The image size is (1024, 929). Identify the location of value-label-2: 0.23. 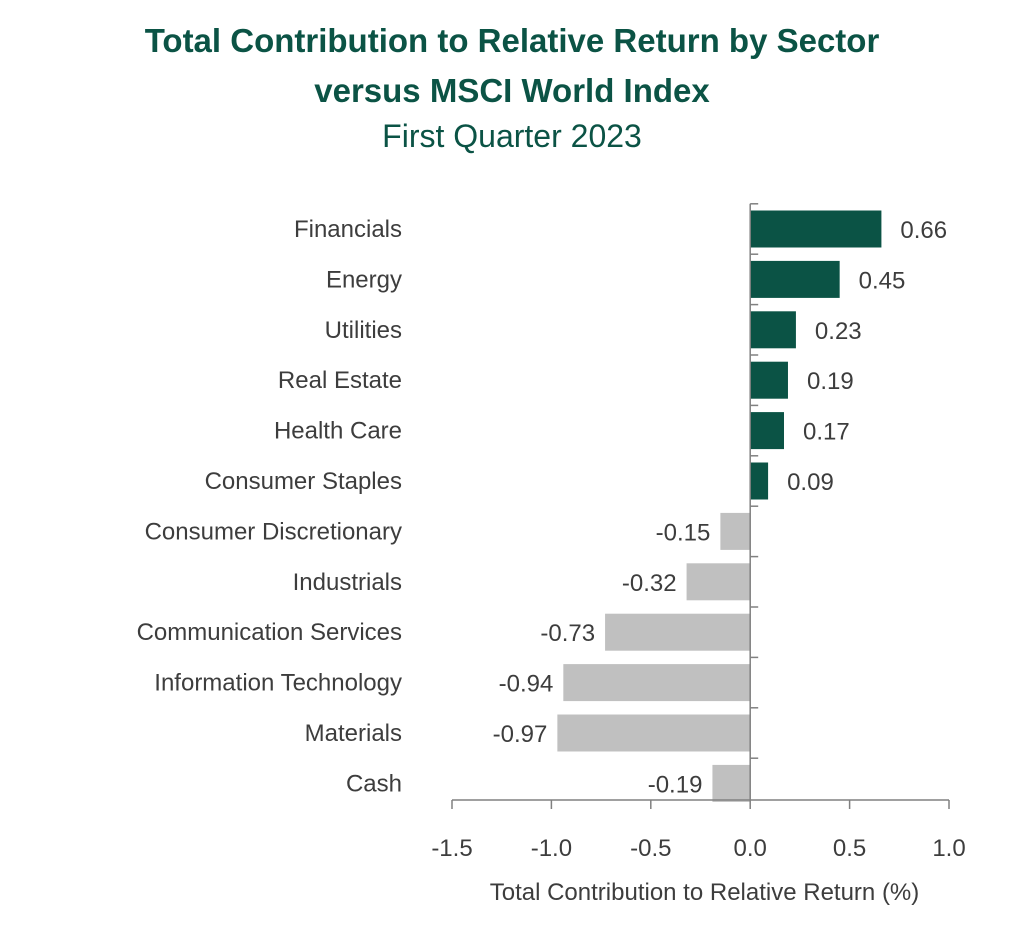
(838, 331).